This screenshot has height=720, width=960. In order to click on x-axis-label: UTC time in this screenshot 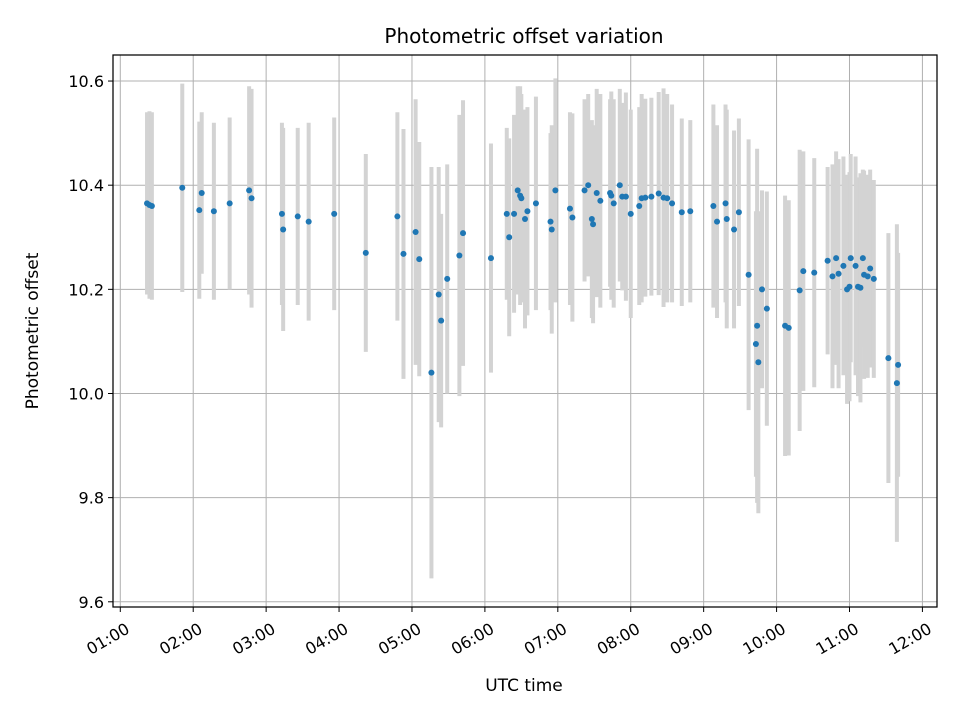, I will do `click(524, 686)`.